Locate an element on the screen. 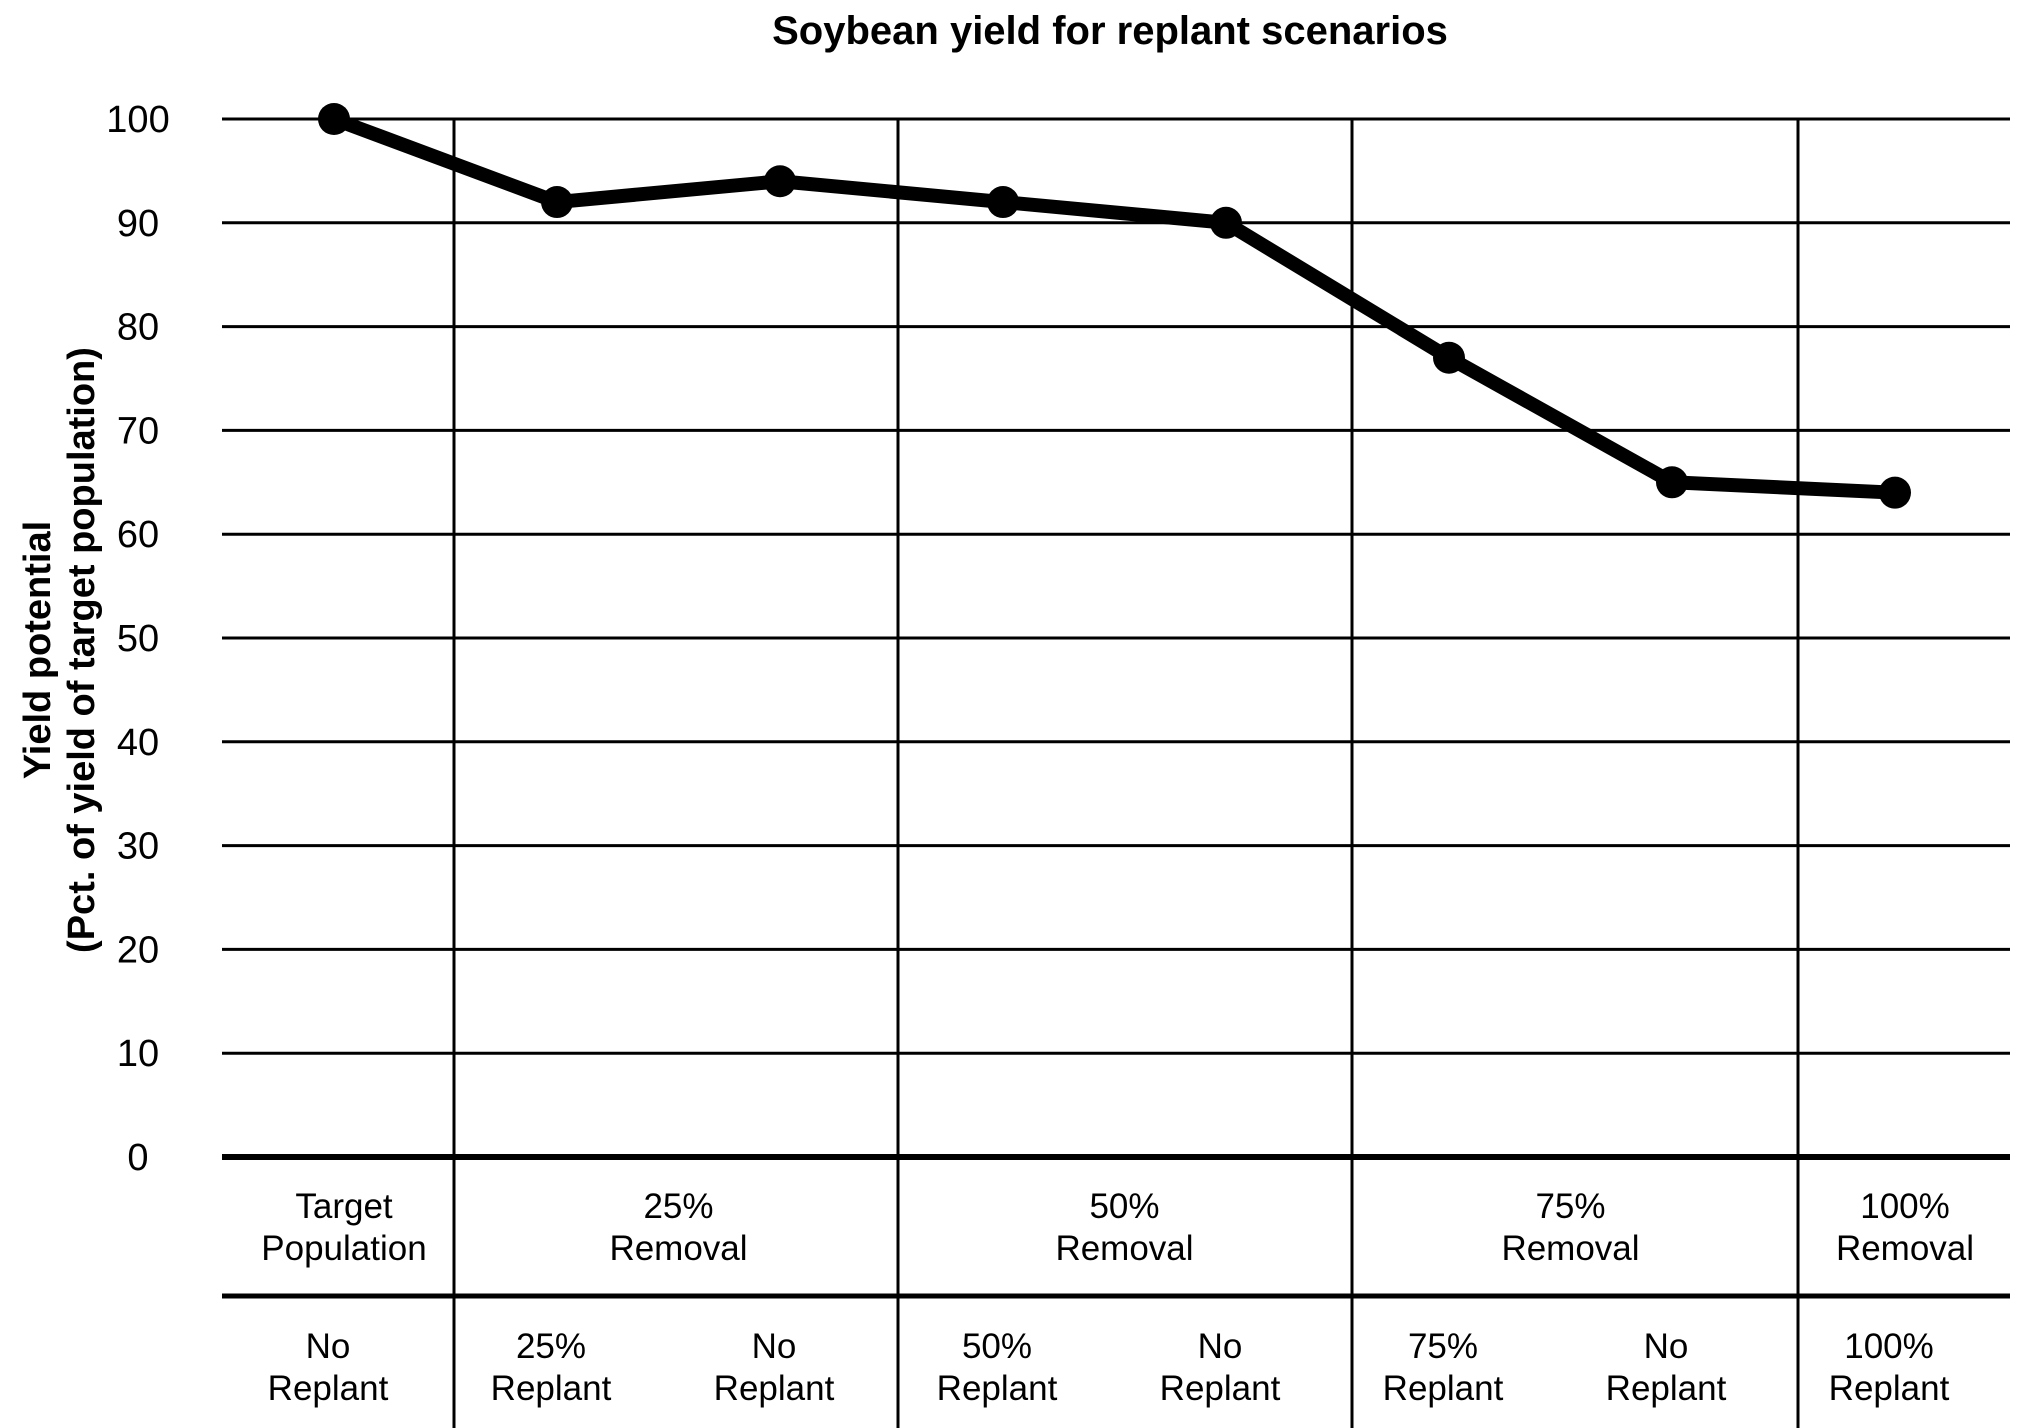  y-axis-ticks: 0 10 20 30 40 50 60 70 80 90 100 is located at coordinates (137, 639).